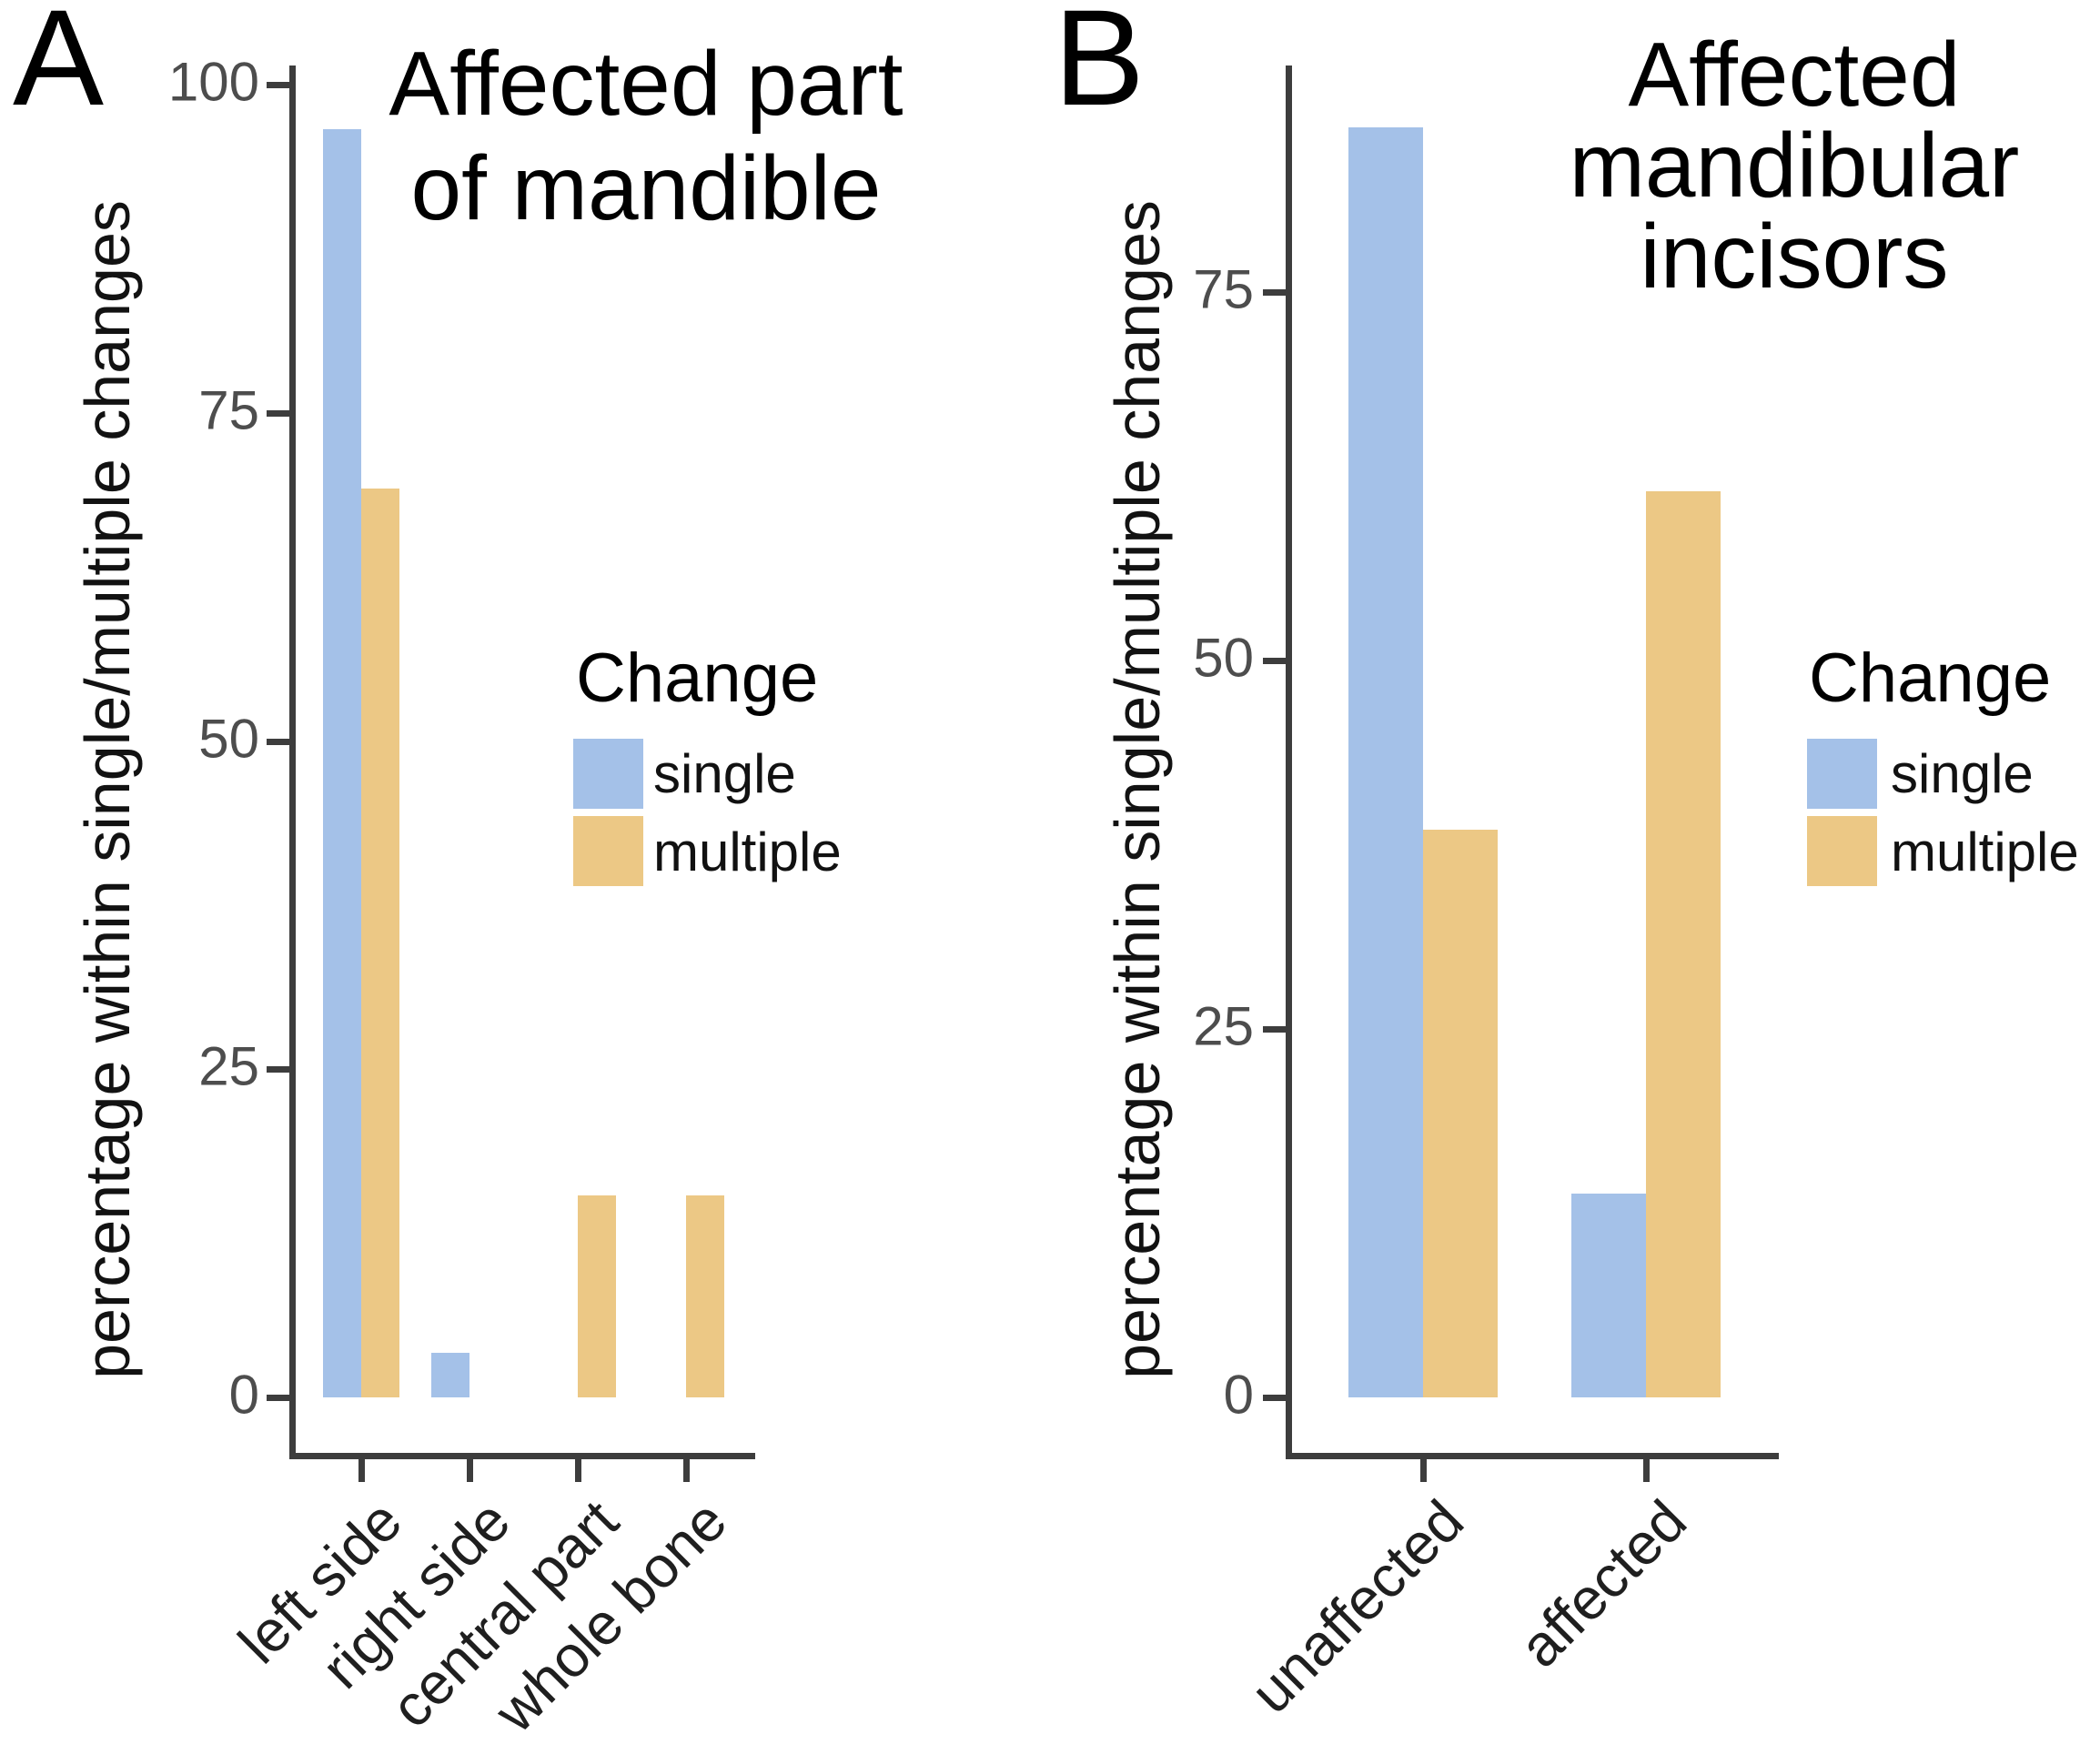 The image size is (2100, 1744). What do you see at coordinates (1385, 761) in the screenshot?
I see `bar-single-unaffected` at bounding box center [1385, 761].